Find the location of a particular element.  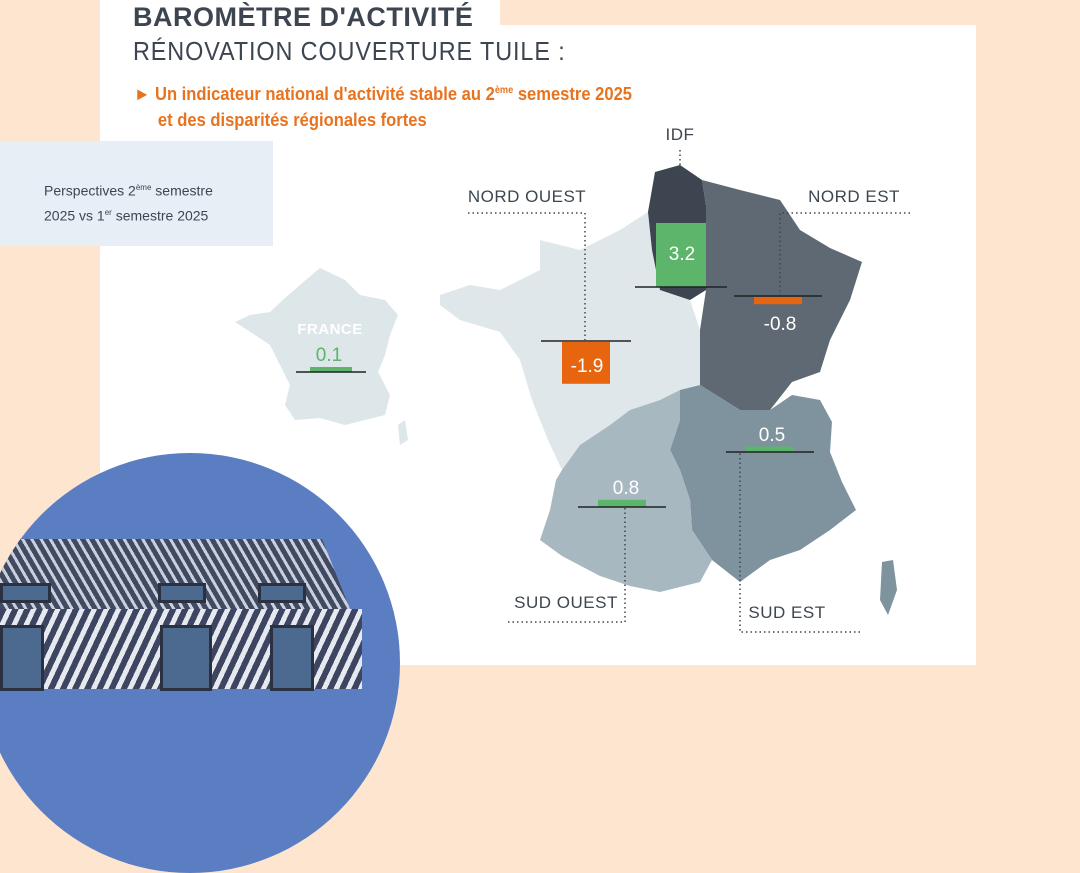

france-overview is located at coordinates (321, 356).